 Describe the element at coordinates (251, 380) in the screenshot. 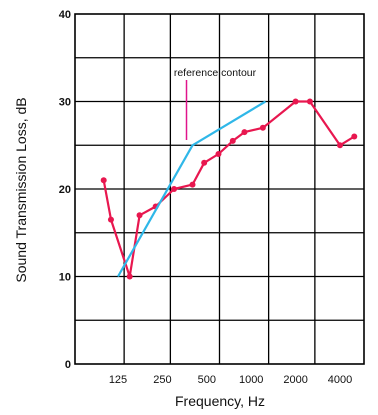

I see `x-tick-label: 1000` at that location.